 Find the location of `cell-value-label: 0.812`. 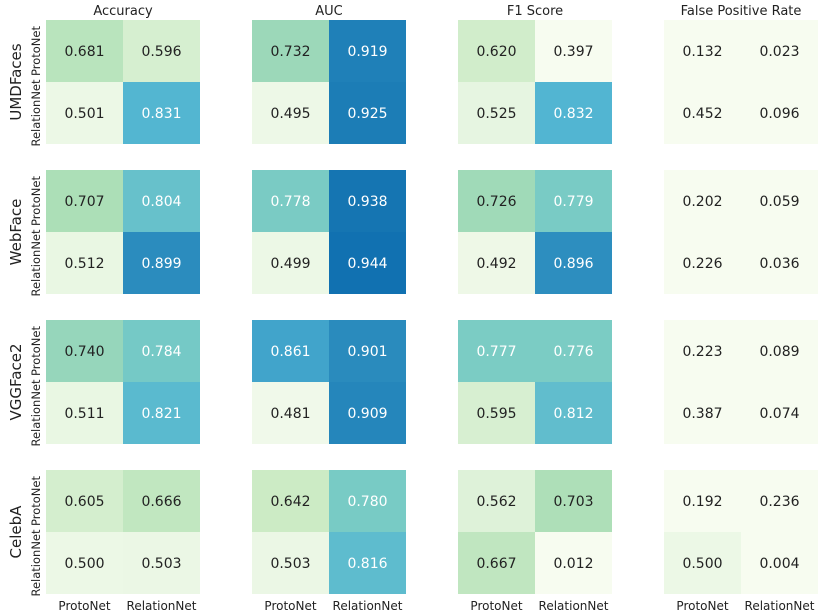

cell-value-label: 0.812 is located at coordinates (573, 414).